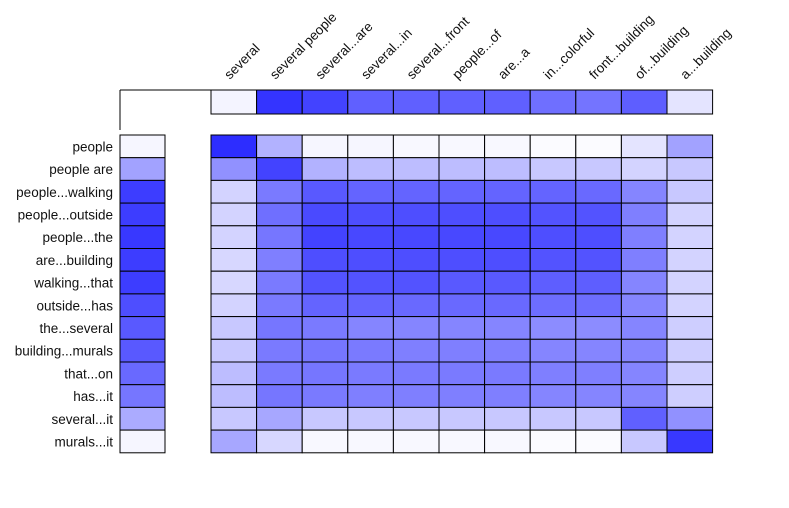 Image resolution: width=789 pixels, height=508 pixels. I want to click on y-tick-label: people are, so click(81, 169).